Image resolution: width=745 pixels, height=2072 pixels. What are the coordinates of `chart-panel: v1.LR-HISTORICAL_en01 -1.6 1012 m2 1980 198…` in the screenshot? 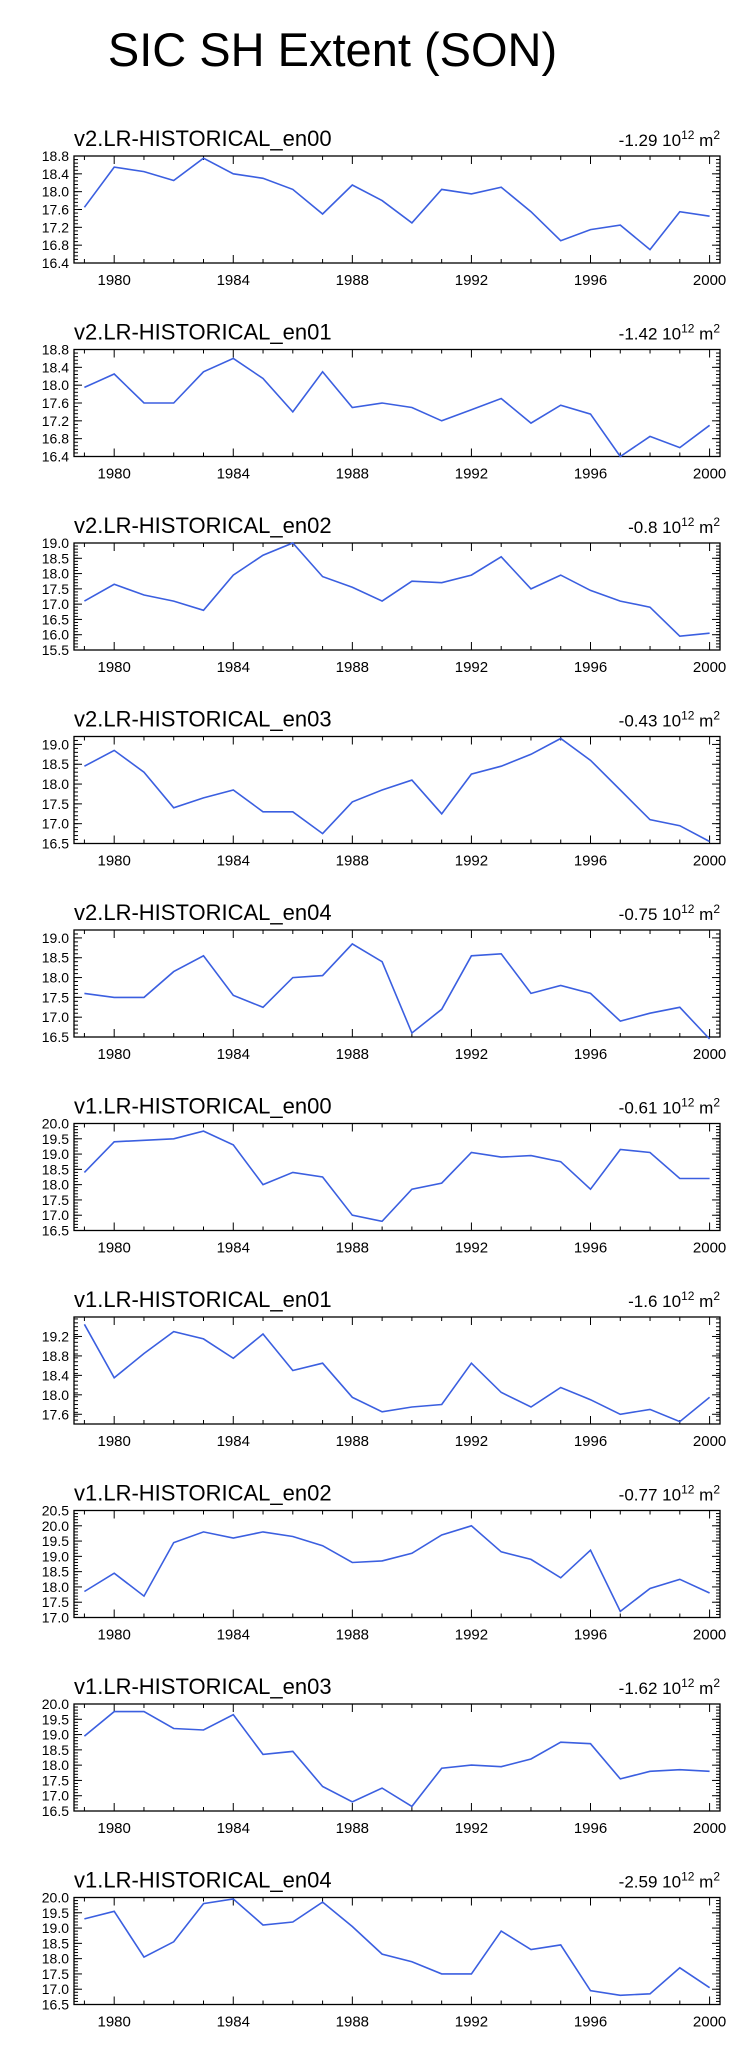 It's located at (384, 1368).